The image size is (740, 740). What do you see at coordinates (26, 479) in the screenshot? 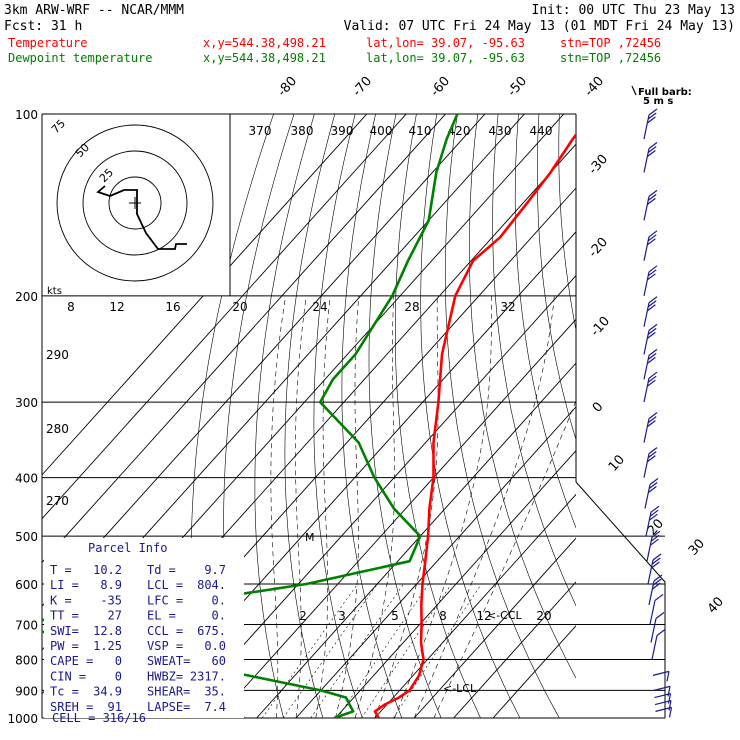
I see `pressure-tick-label: 400` at bounding box center [26, 479].